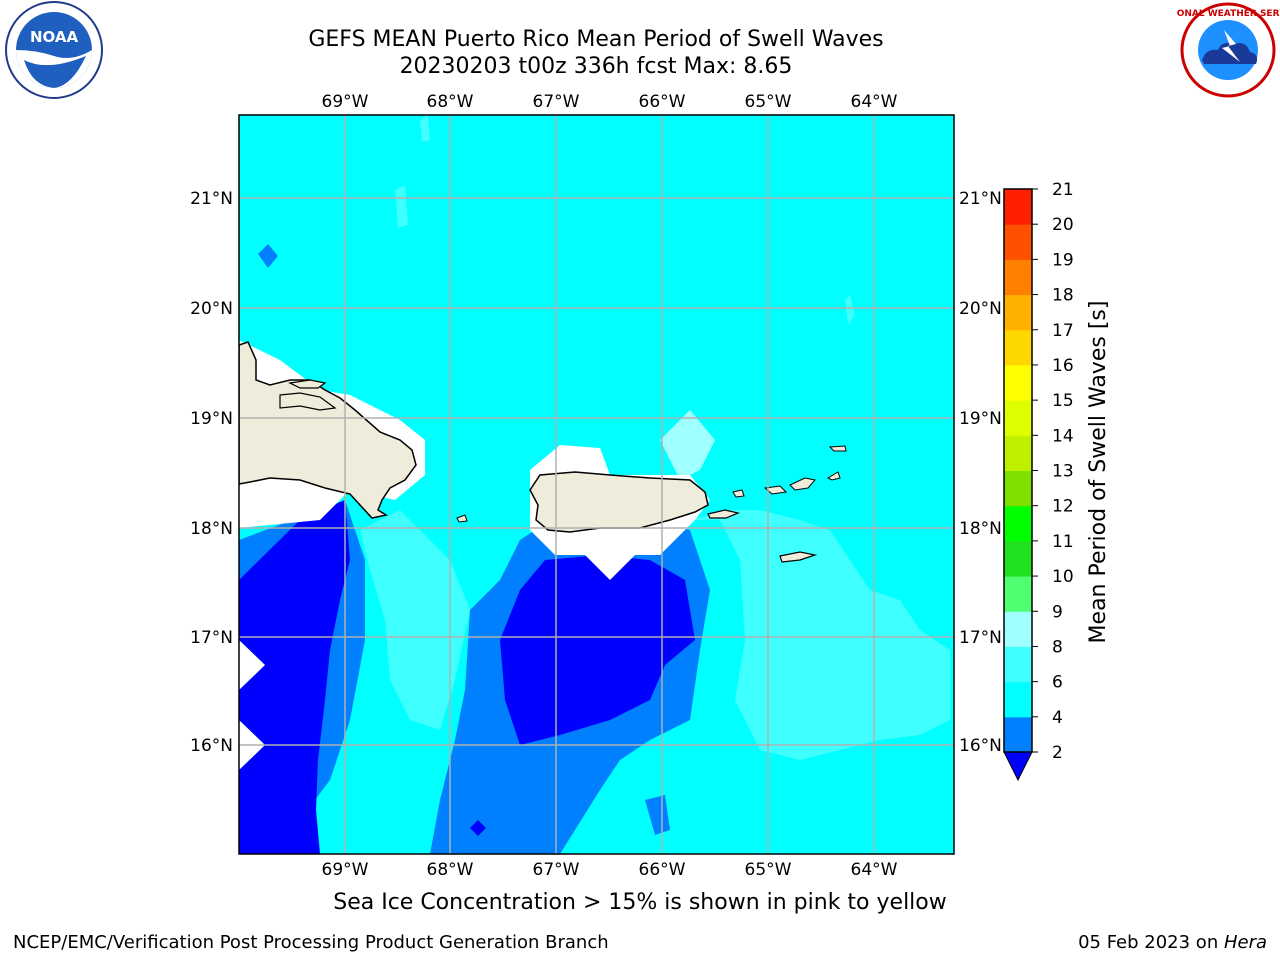 This screenshot has height=960, width=1280. What do you see at coordinates (1063, 366) in the screenshot?
I see `colorbar-tick-label: 16` at bounding box center [1063, 366].